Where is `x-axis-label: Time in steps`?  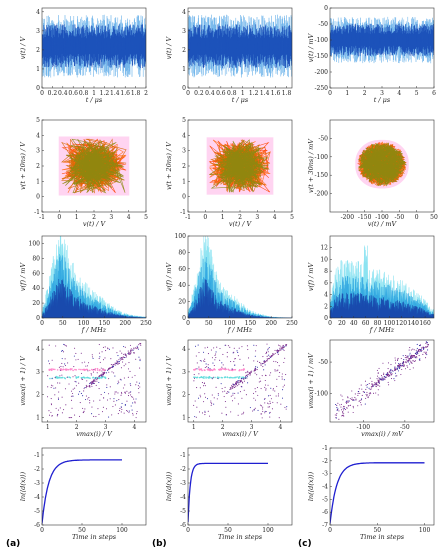
x-axis-label: Time in steps is located at coordinates (382, 537).